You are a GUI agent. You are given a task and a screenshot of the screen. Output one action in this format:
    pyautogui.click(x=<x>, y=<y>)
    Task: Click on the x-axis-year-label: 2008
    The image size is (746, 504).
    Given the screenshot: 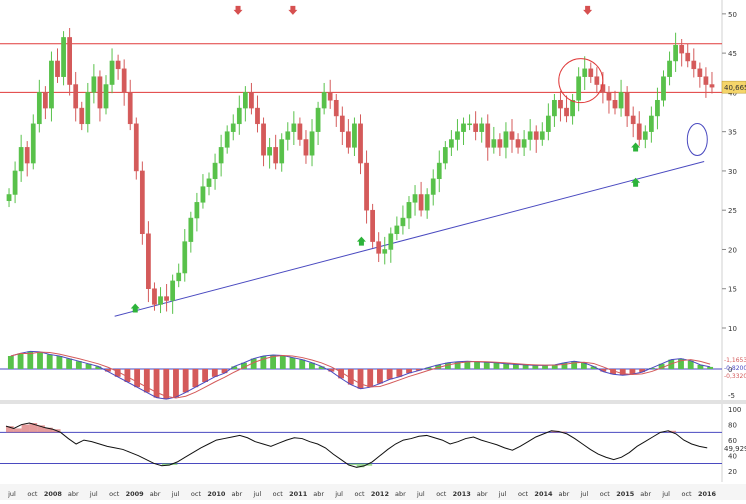 What is the action you would take?
    pyautogui.click(x=53, y=494)
    